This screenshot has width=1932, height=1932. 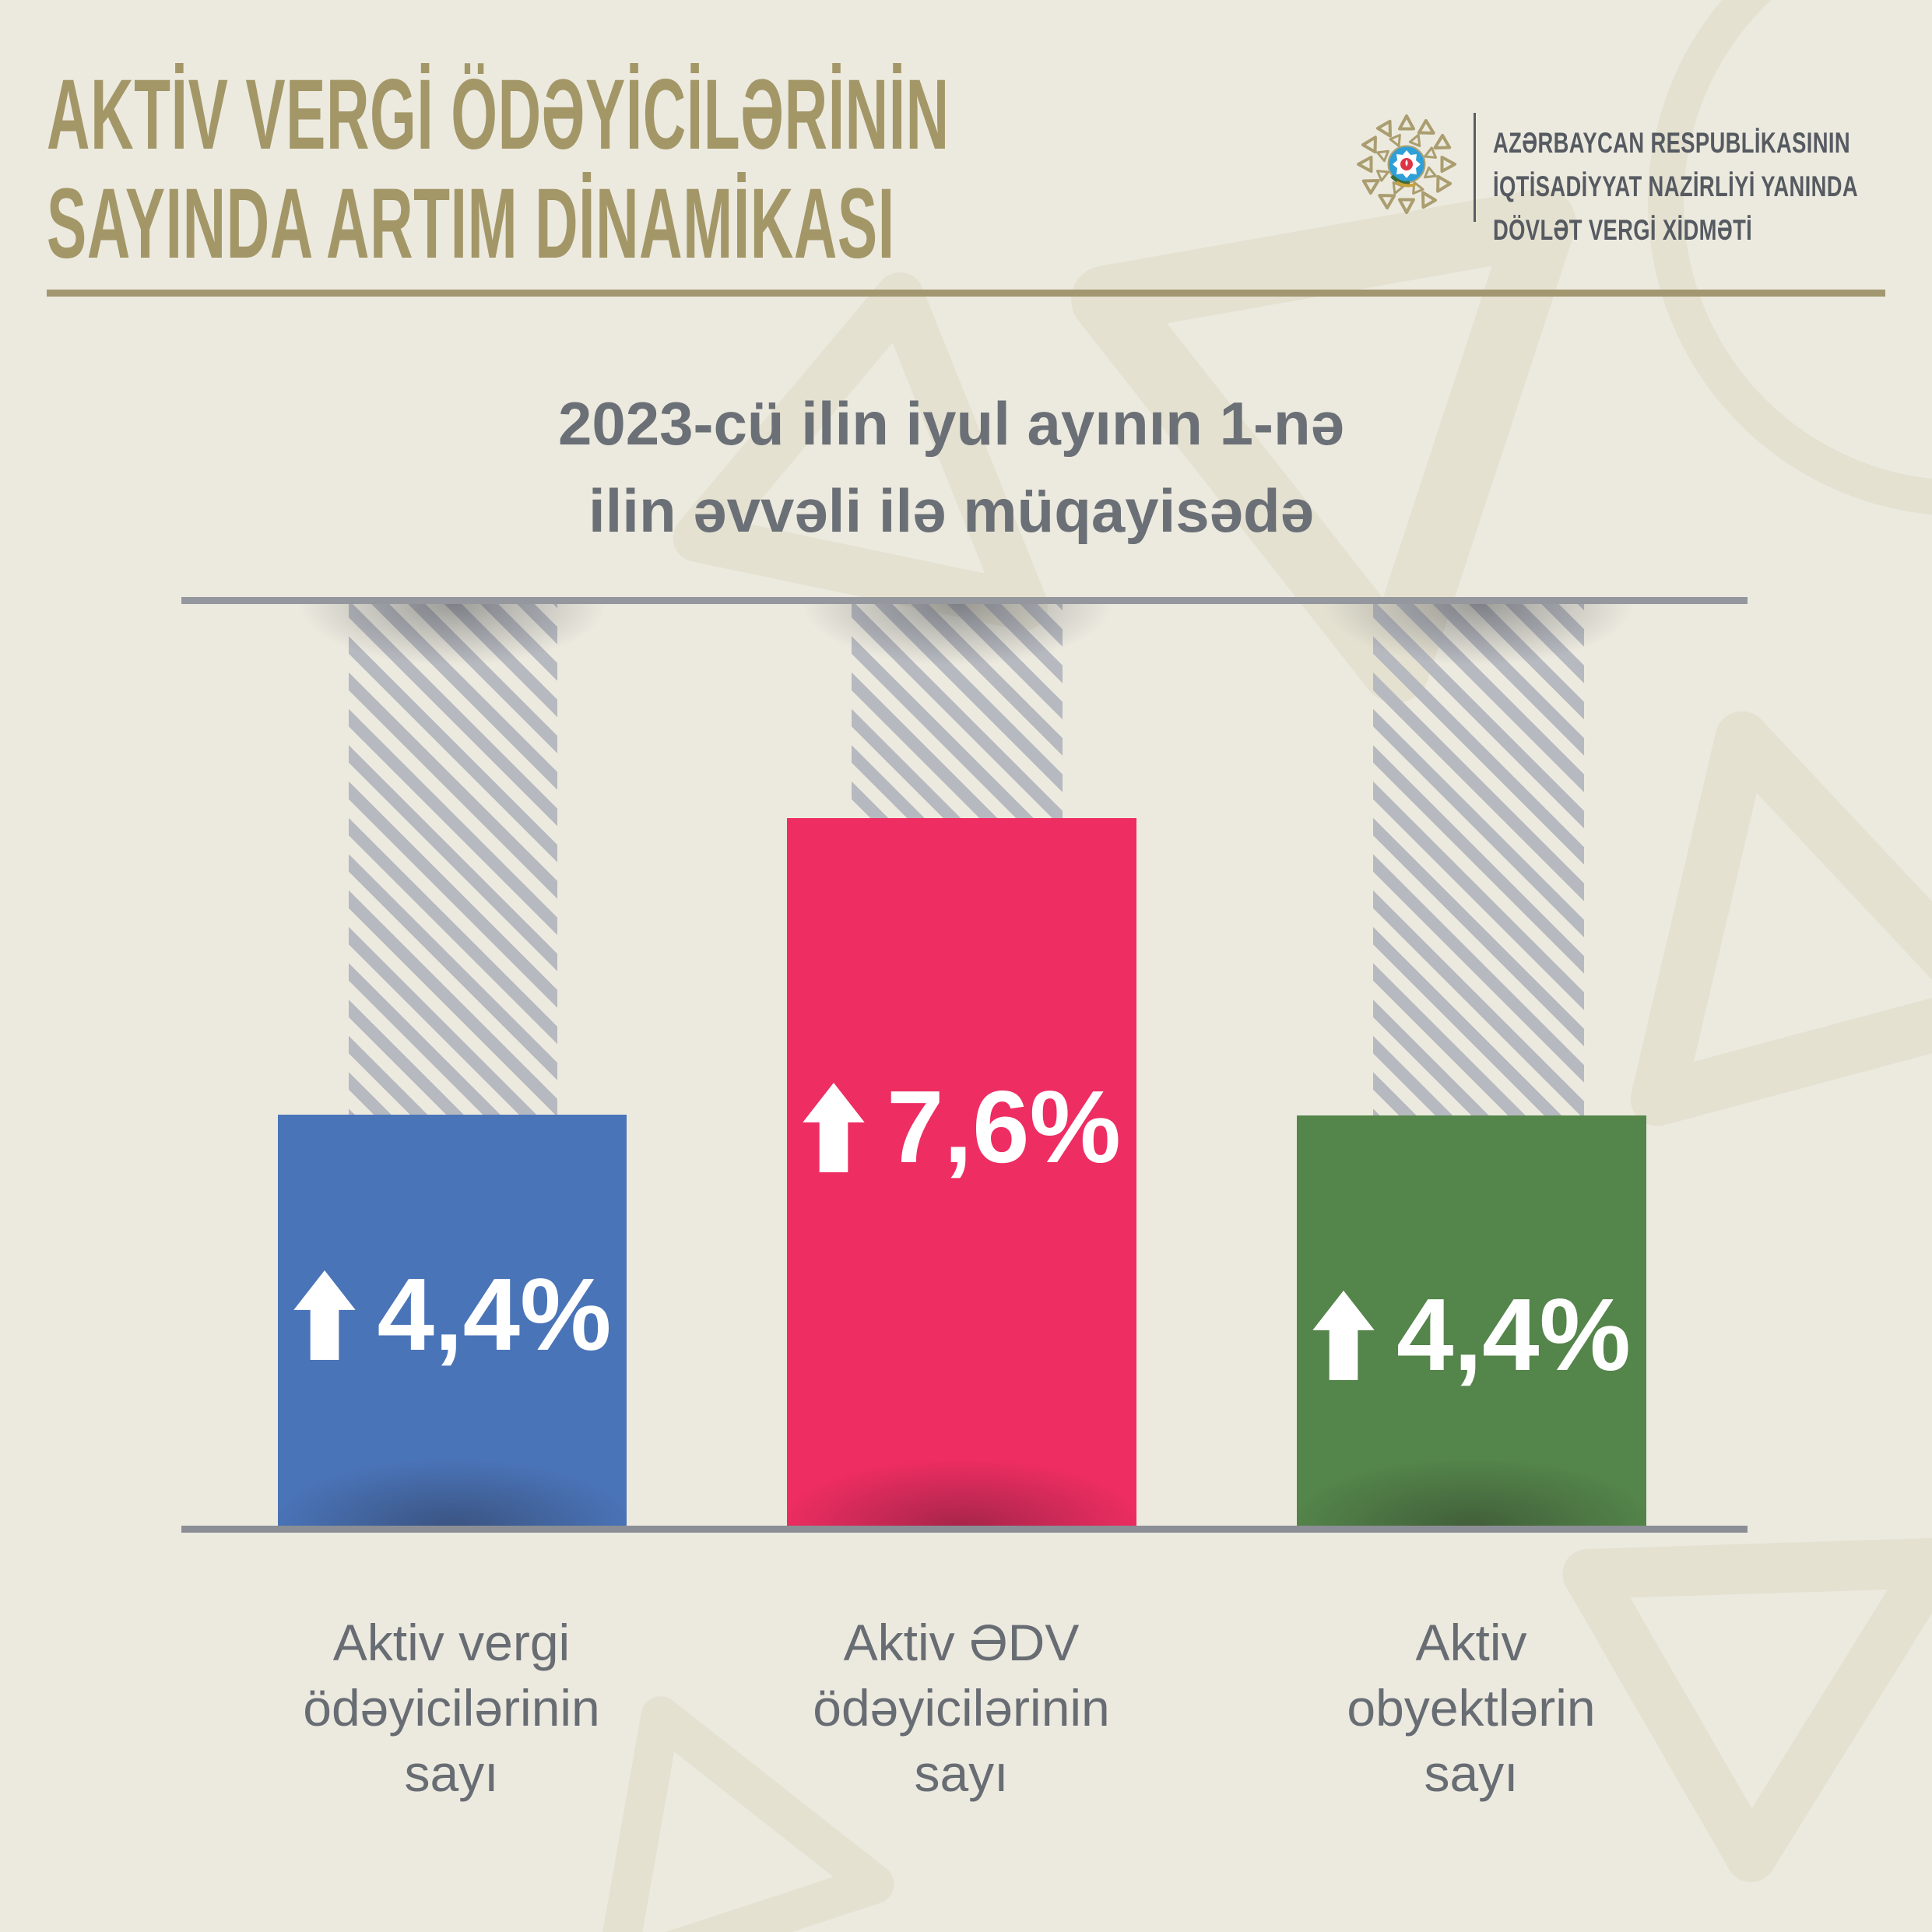 I want to click on organization-name-line-1: AZƏRBAYCAN RESPUBLİKASININ, so click(x=1672, y=143).